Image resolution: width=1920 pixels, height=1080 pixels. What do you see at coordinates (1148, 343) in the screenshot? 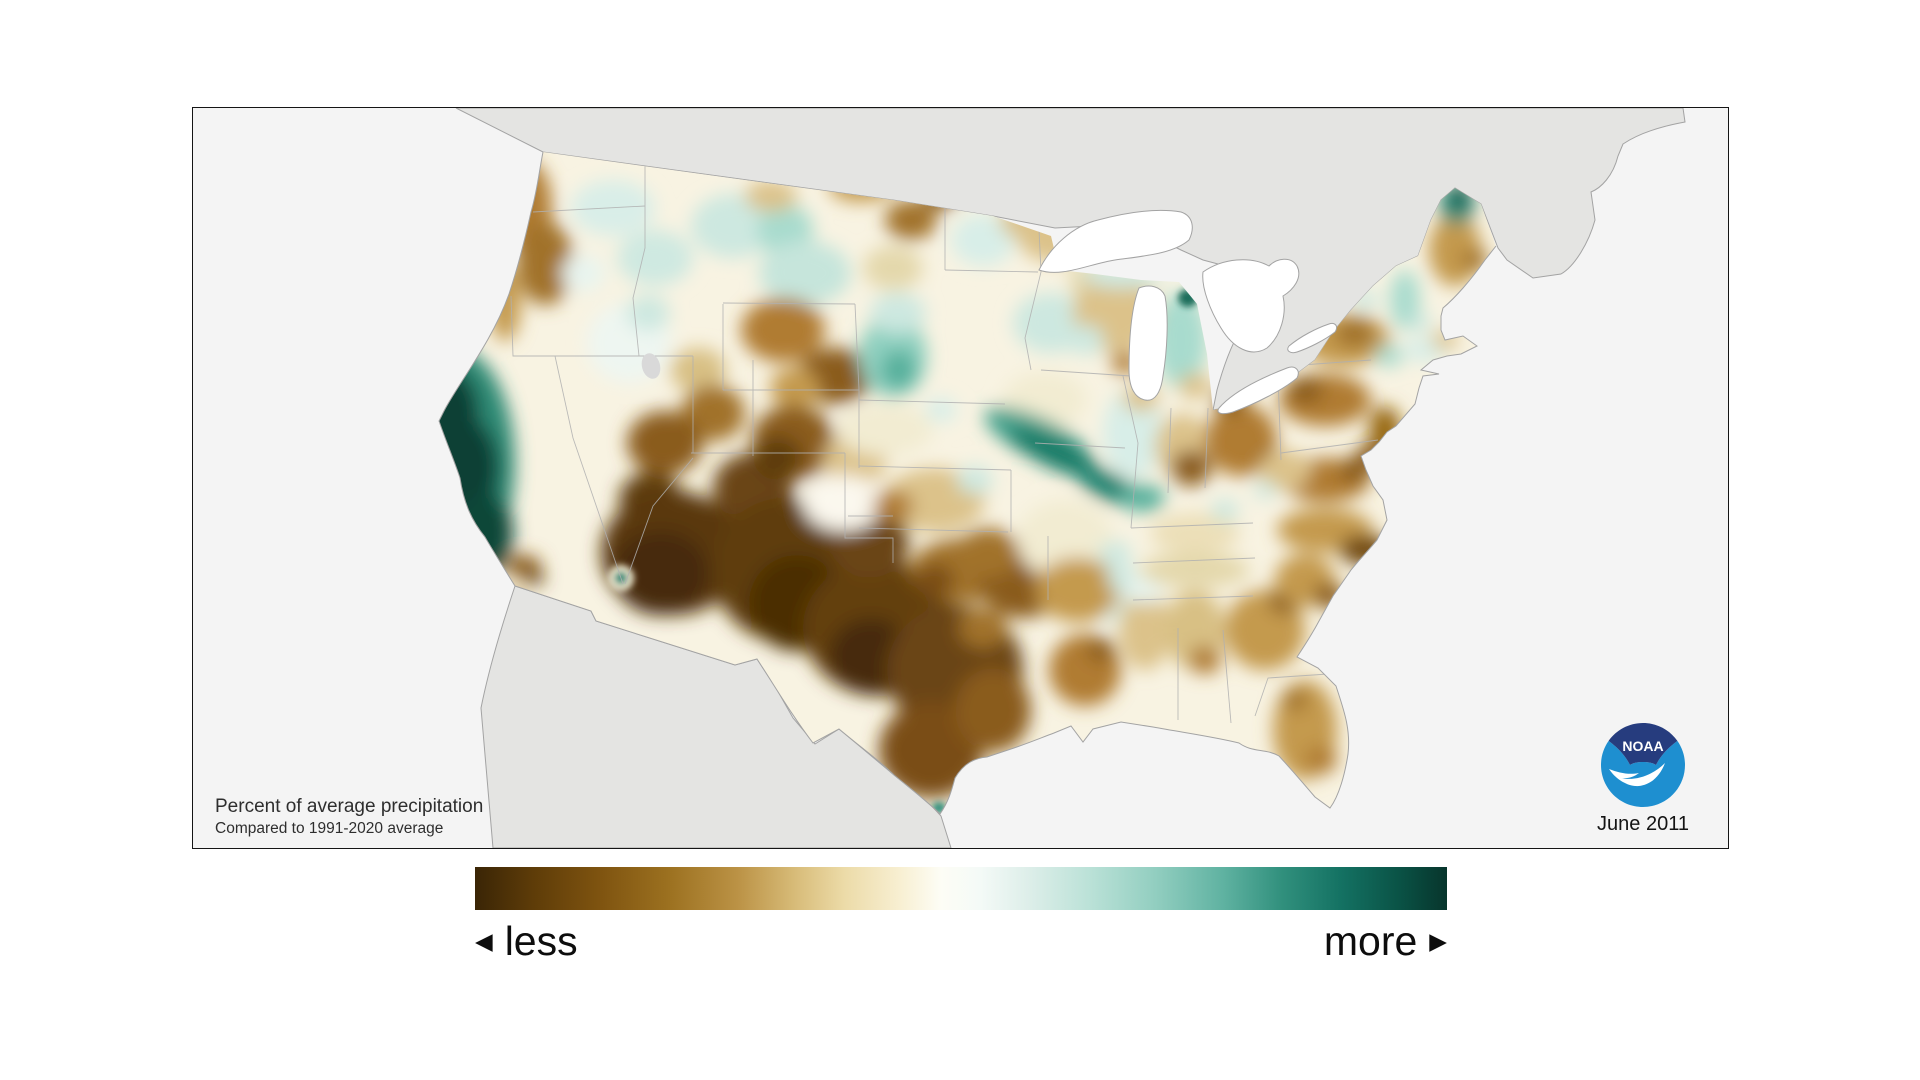
I see `lake-michigan` at bounding box center [1148, 343].